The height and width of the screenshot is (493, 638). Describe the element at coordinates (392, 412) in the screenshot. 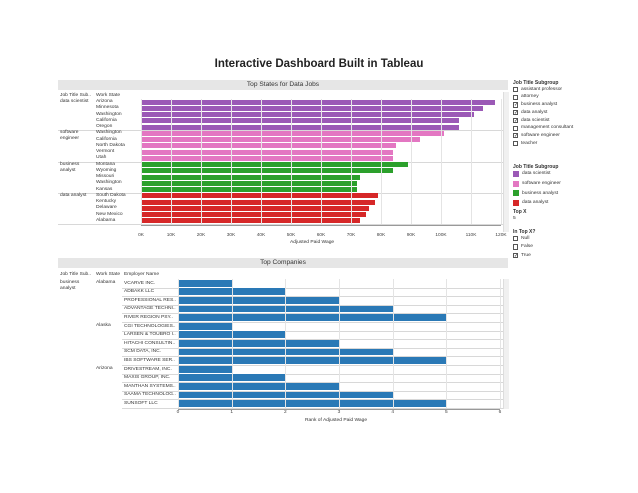

I see `top-companies-x-tick: 4` at that location.